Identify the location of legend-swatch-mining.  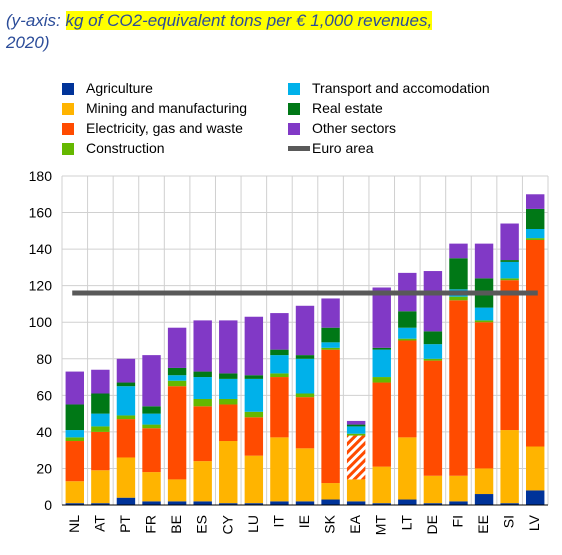
(68, 109).